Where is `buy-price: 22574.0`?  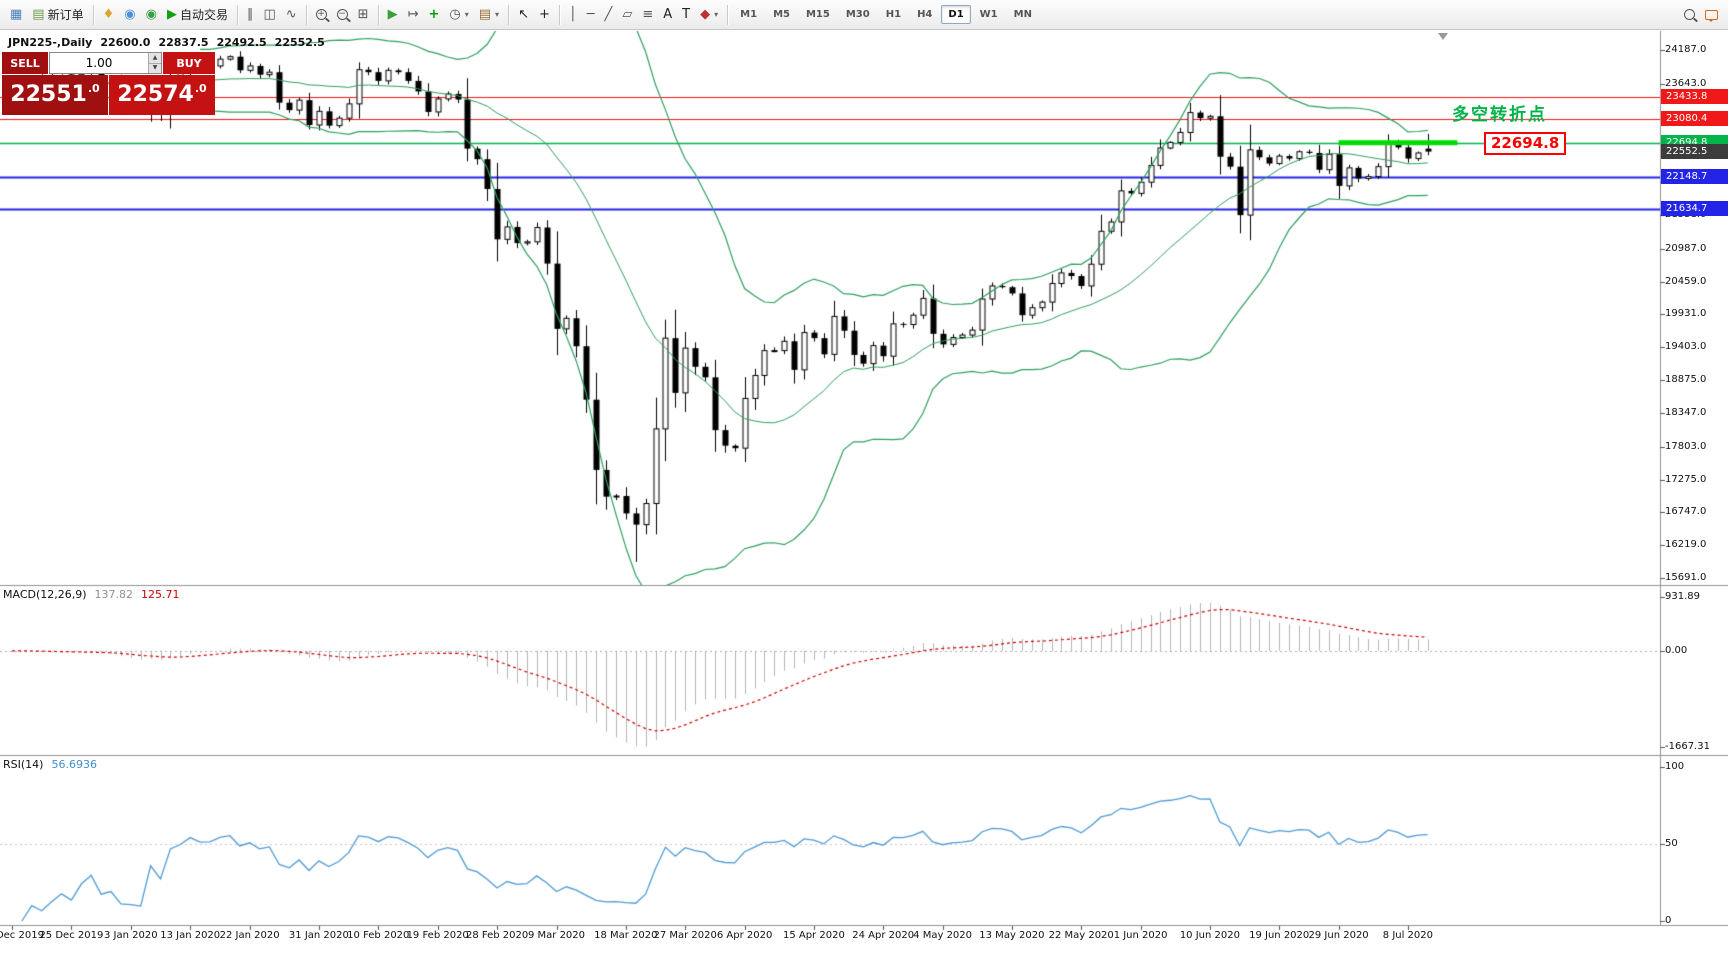 buy-price: 22574.0 is located at coordinates (162, 95).